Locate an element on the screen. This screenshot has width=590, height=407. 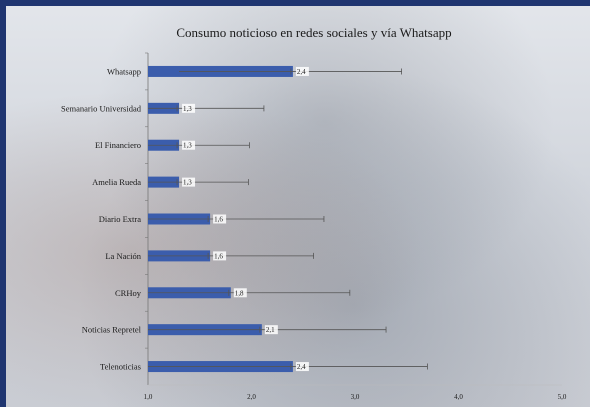
x-tick-label: 3,0 is located at coordinates (355, 397).